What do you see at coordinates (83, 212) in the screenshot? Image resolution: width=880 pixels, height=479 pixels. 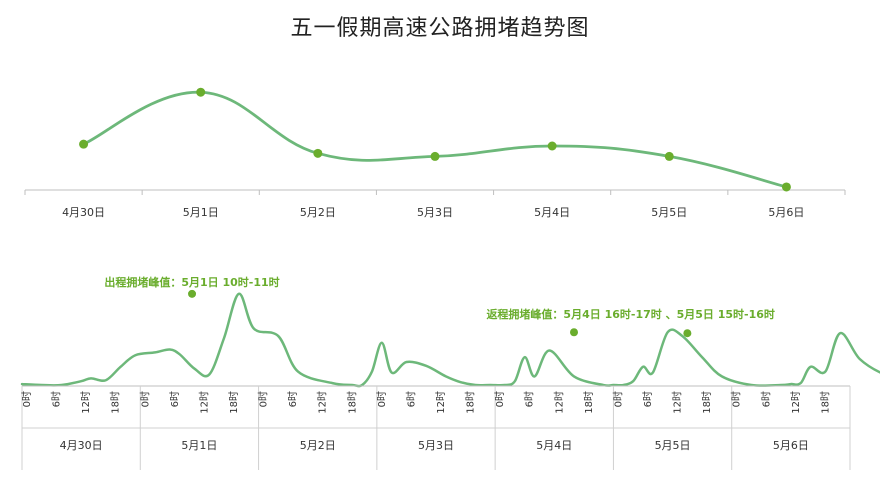 I see `top-x-tick-label: 4月30日` at bounding box center [83, 212].